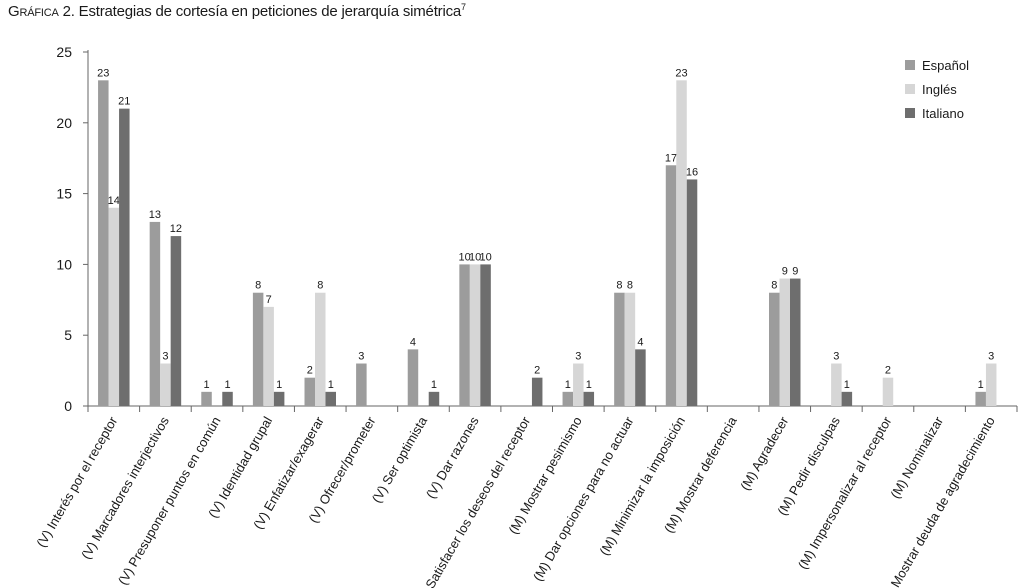 This screenshot has width=1019, height=588. Describe the element at coordinates (943, 113) in the screenshot. I see `legend-label: Italiano` at that location.